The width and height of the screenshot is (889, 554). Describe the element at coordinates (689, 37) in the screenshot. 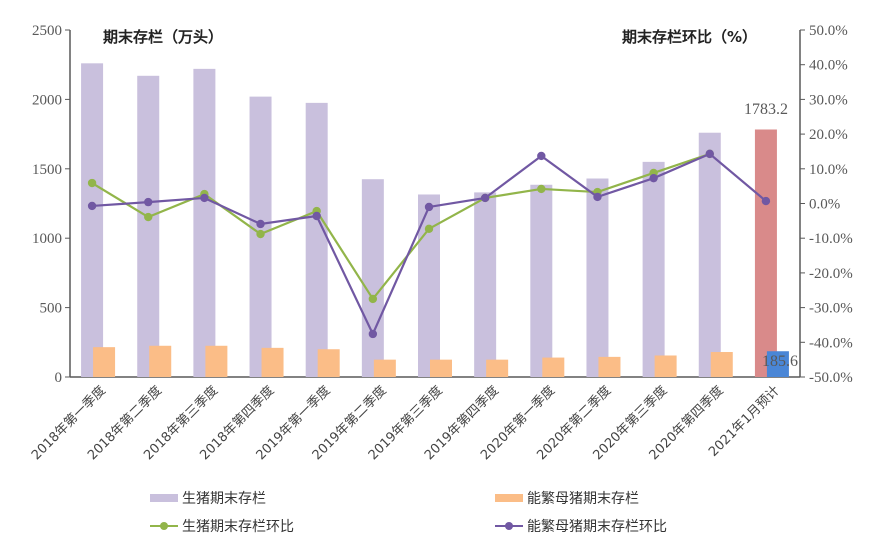

I see `right-axis-title: 期末存栏环比（%）` at that location.